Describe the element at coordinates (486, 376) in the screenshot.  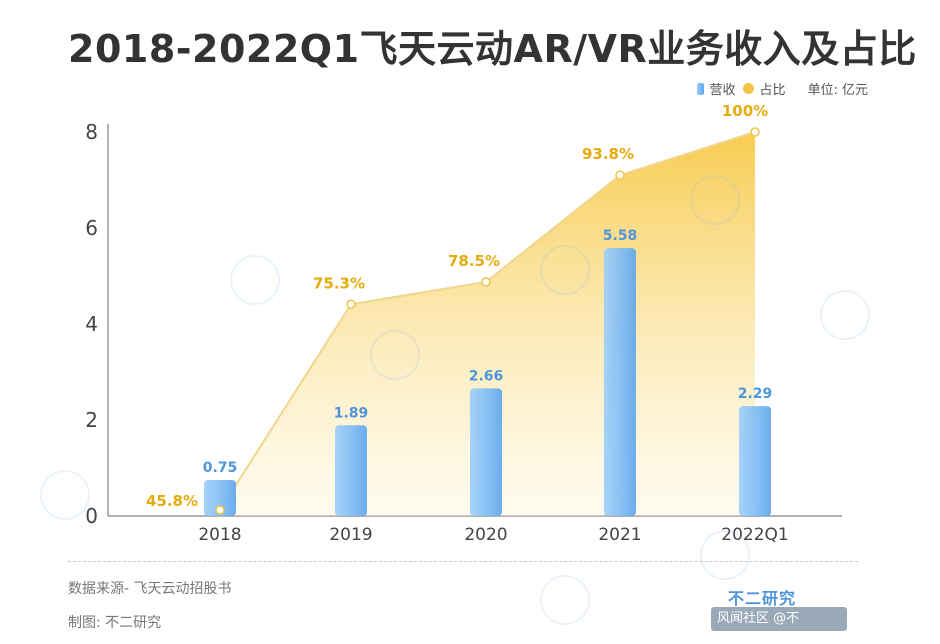
I see `revenue-value-label: 2.66` at that location.